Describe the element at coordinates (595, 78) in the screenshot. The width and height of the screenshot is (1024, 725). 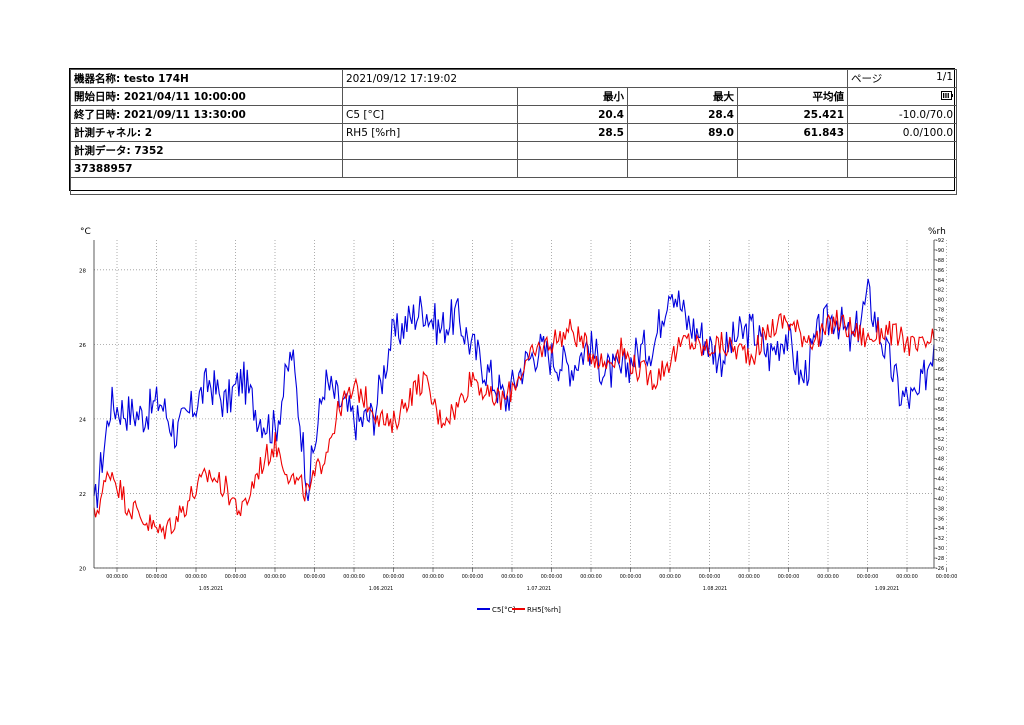
I see `print-timestamp: 2021/09/12 17:19:02` at that location.